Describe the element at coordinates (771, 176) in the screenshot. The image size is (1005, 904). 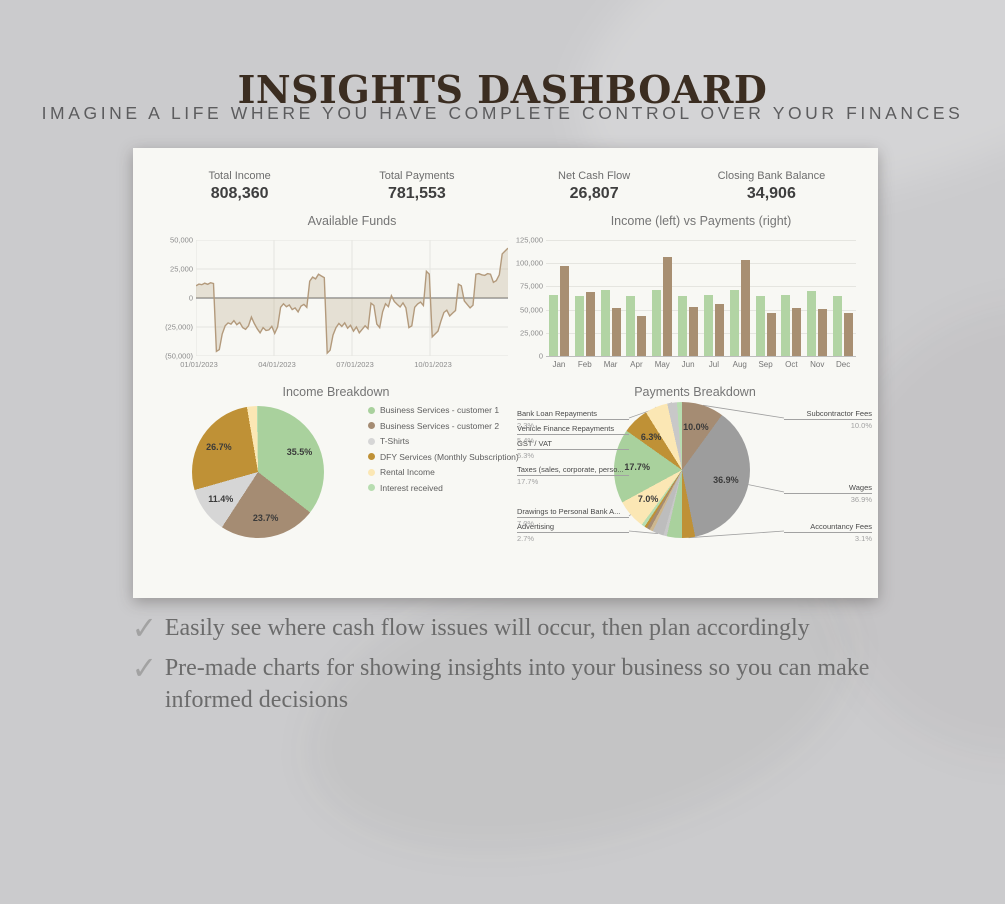
I see `kpi-label: Closing Bank Balance` at that location.